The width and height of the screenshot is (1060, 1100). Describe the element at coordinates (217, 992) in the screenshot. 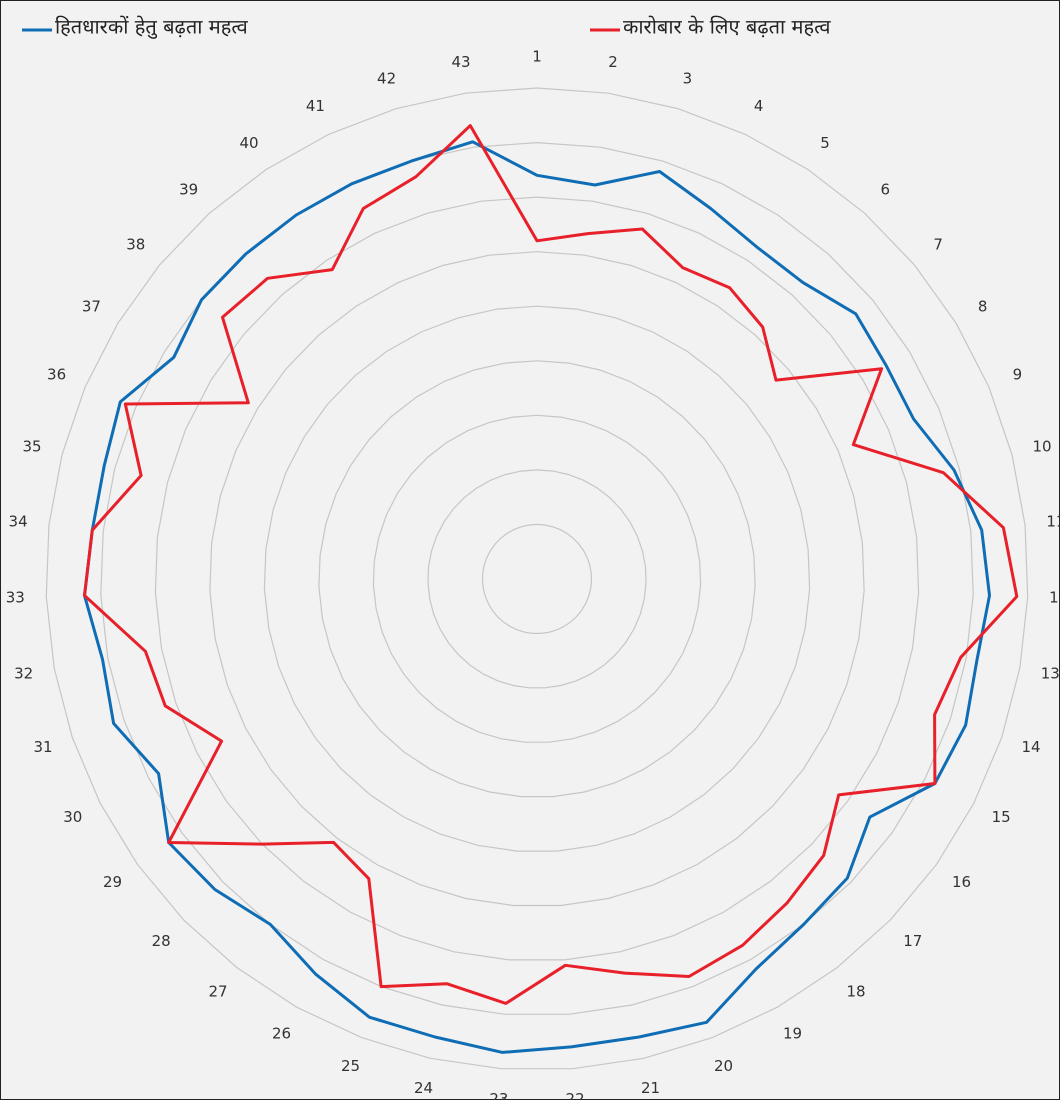

I see `category-label: 27` at that location.